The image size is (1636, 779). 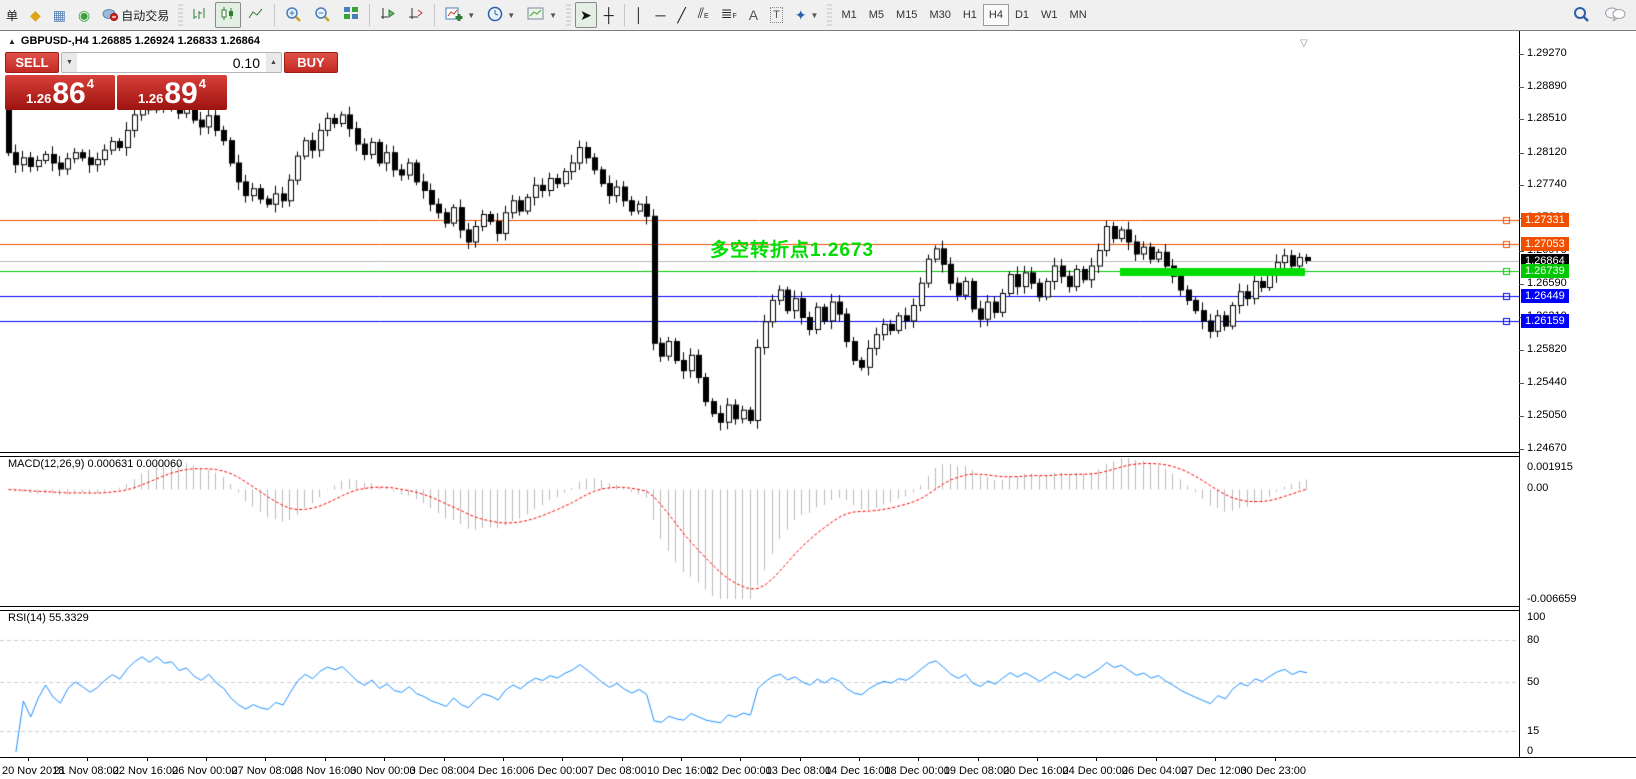 What do you see at coordinates (501, 15) in the screenshot?
I see `periods-button: ▼` at bounding box center [501, 15].